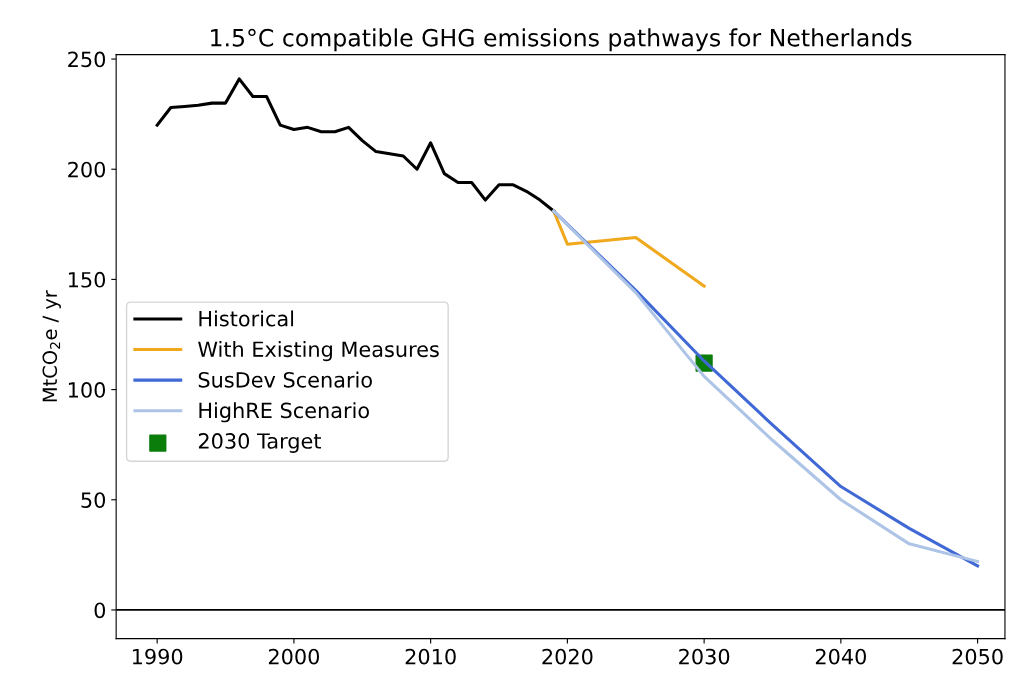 The image size is (1010, 683). I want to click on legend-label: Historical, so click(246, 318).